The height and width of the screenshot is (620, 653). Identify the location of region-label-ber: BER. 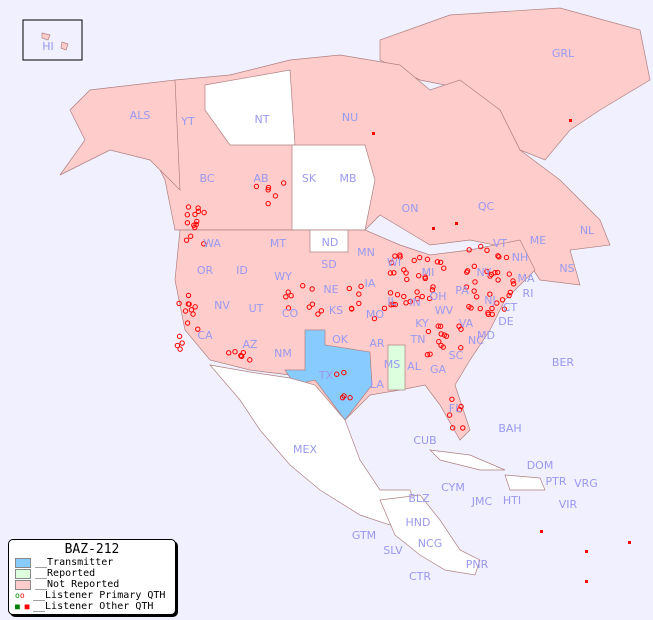
(563, 362).